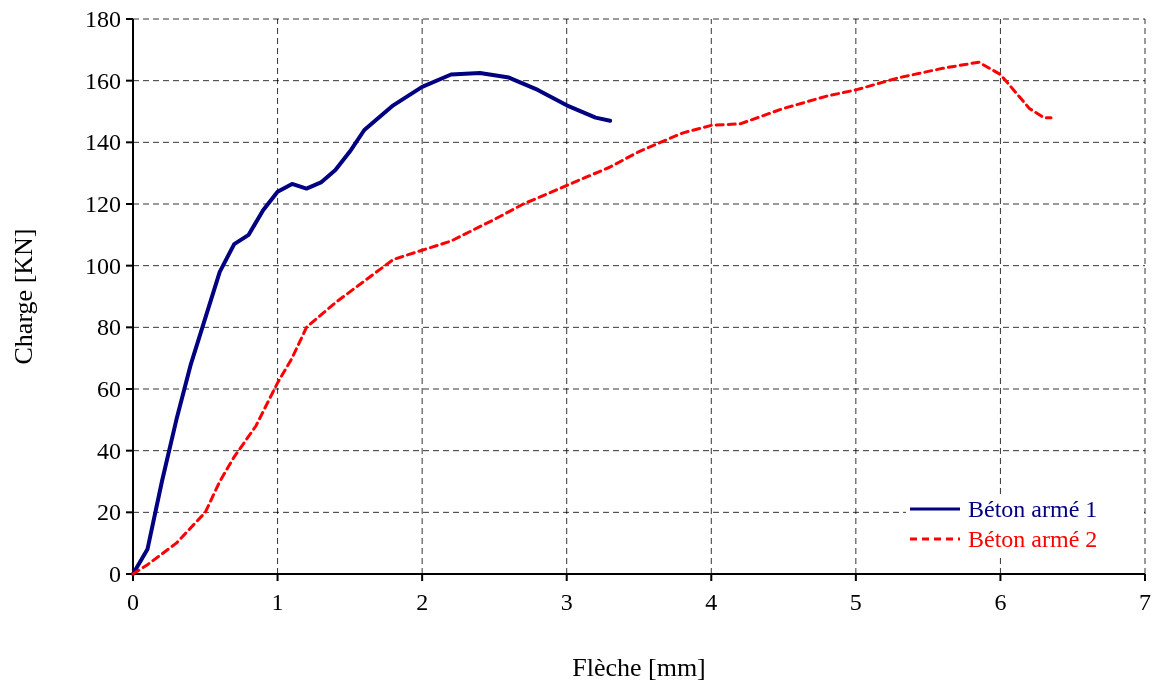 This screenshot has height=686, width=1158. I want to click on x-tick-label: 2, so click(422, 602).